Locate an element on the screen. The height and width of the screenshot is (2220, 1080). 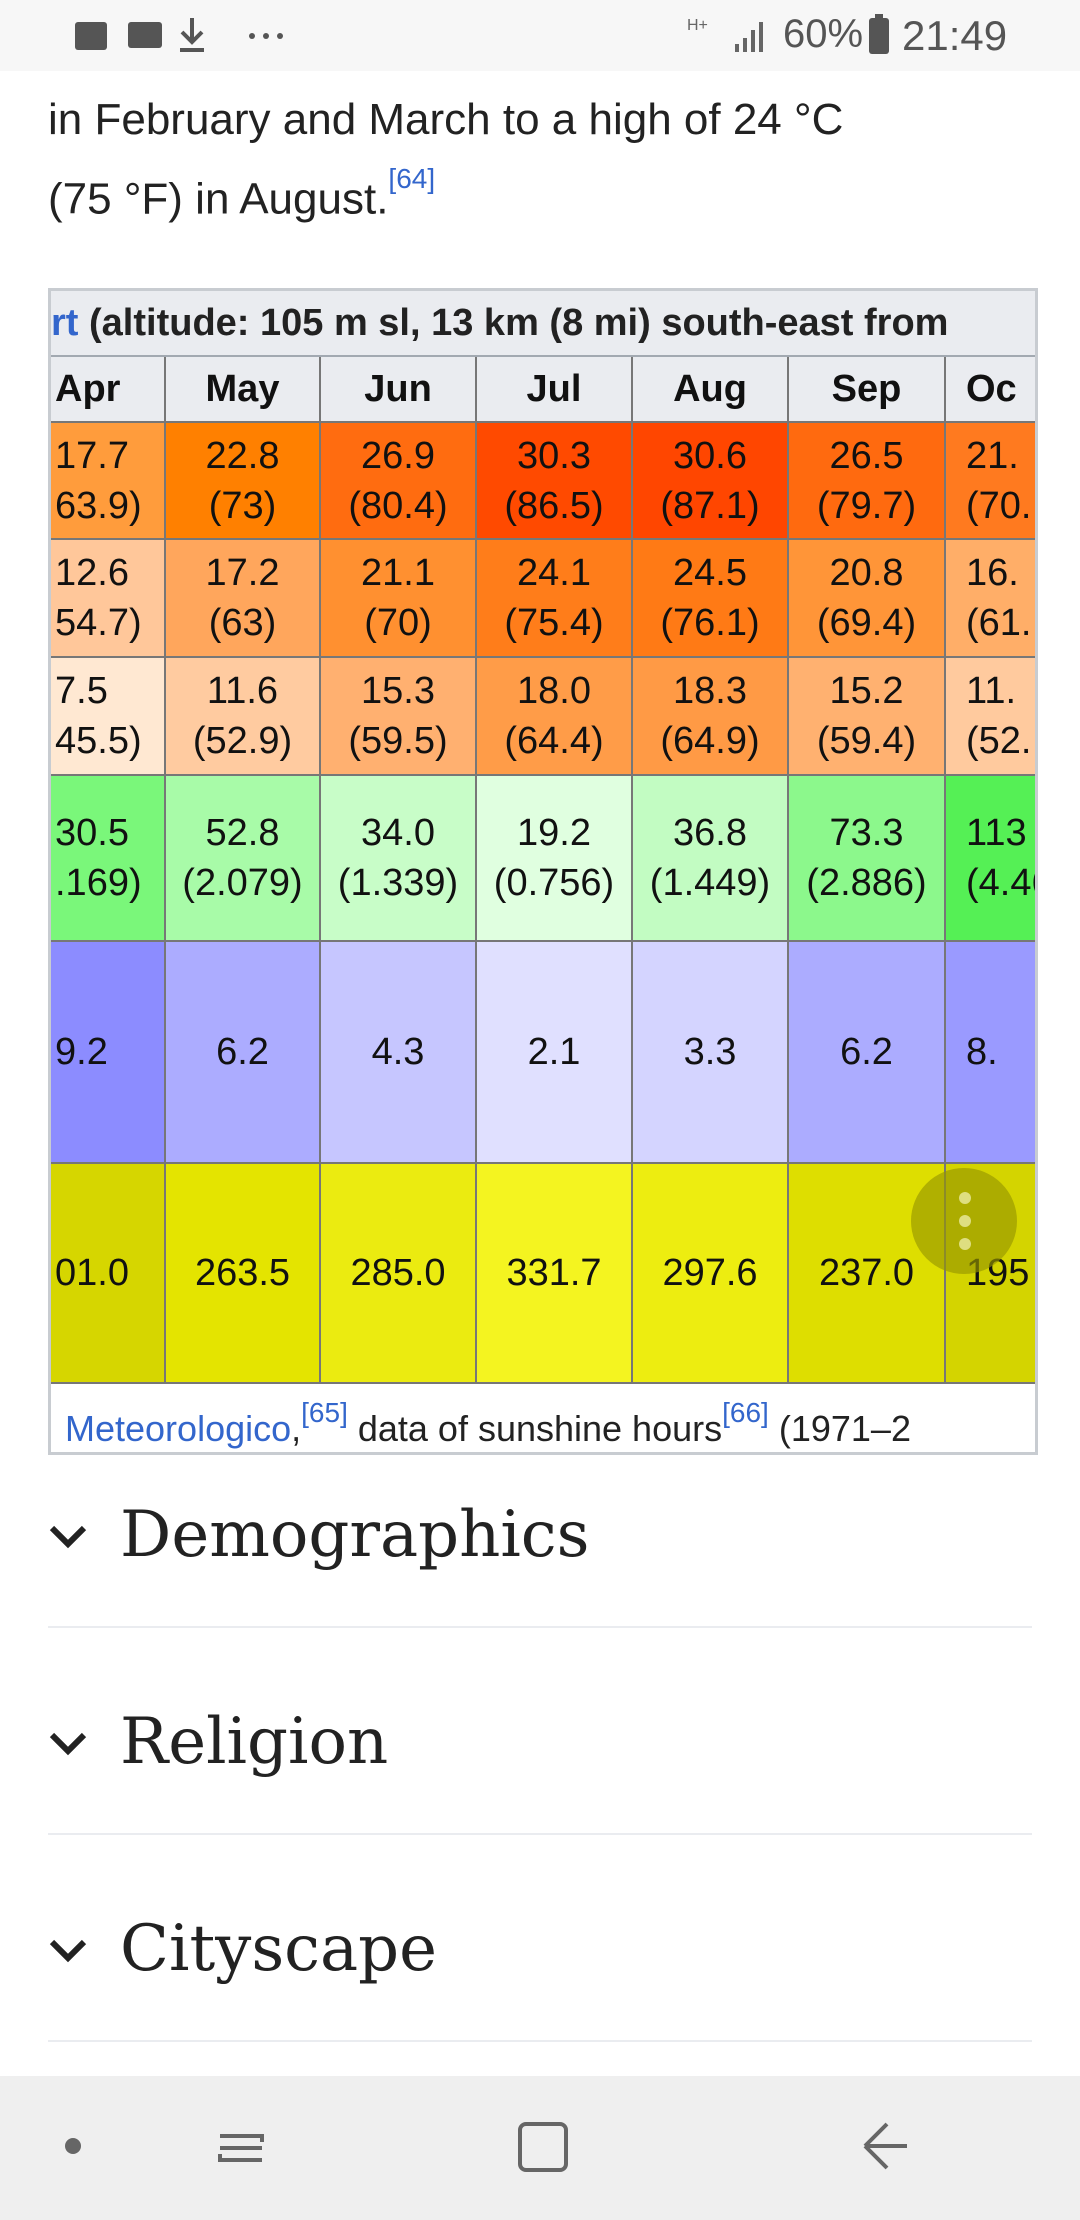
table-cell: 15.2 (59.4) is located at coordinates (867, 717).